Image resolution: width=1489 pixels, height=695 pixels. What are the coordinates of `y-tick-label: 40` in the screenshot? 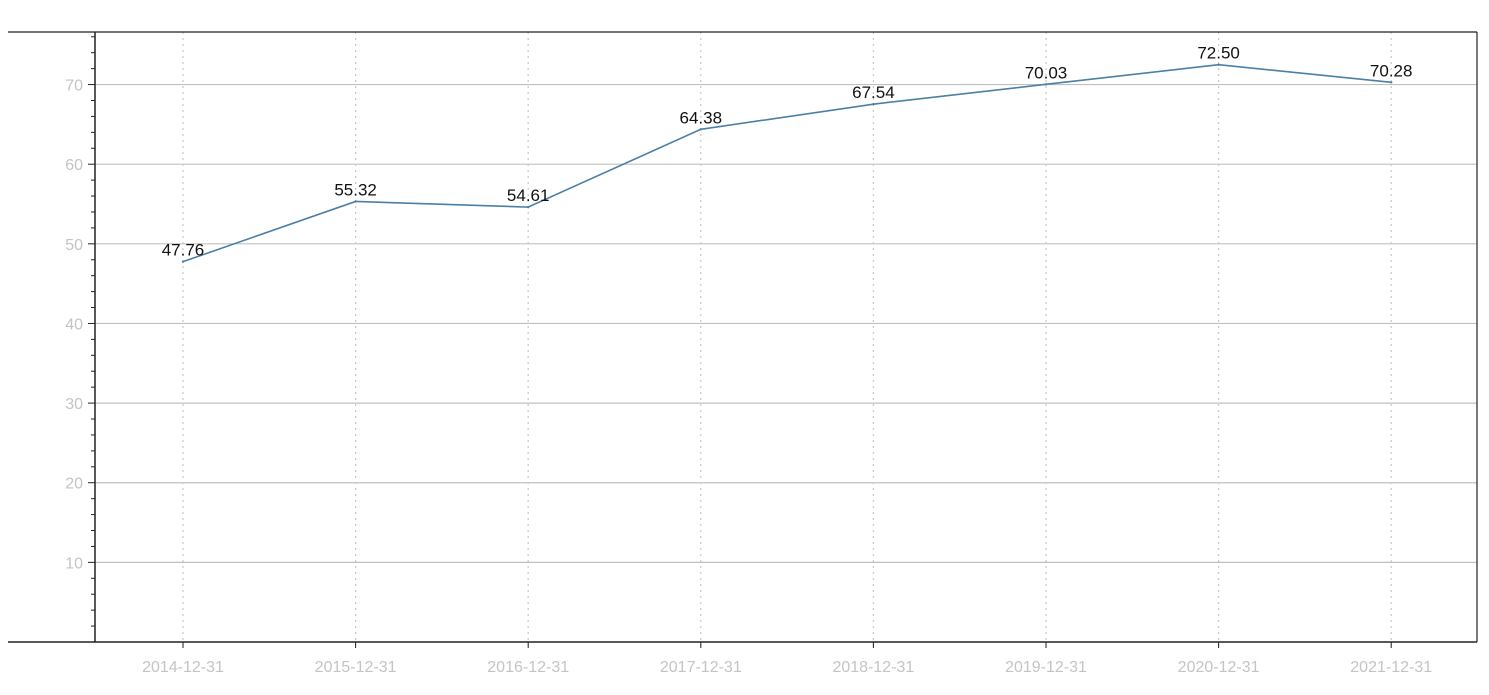 It's located at (74, 324).